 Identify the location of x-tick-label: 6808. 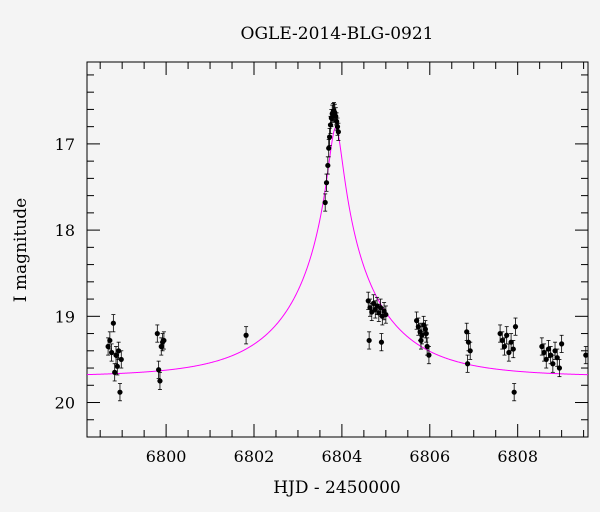
(517, 456).